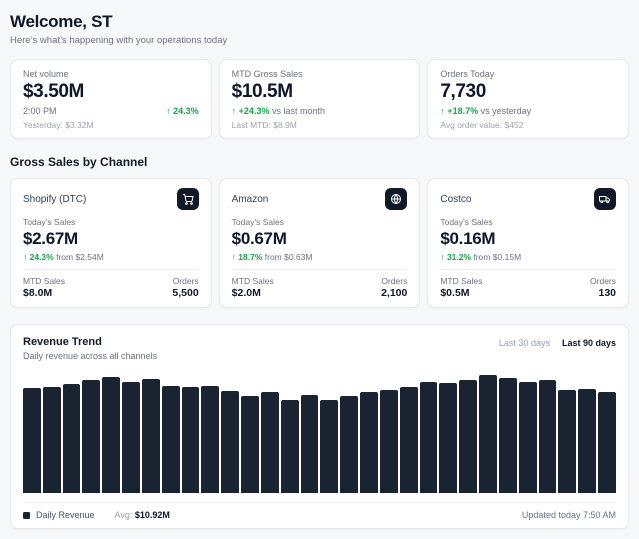  Describe the element at coordinates (38, 257) in the screenshot. I see `channel-change-badge: ↑ 24.3%` at that location.